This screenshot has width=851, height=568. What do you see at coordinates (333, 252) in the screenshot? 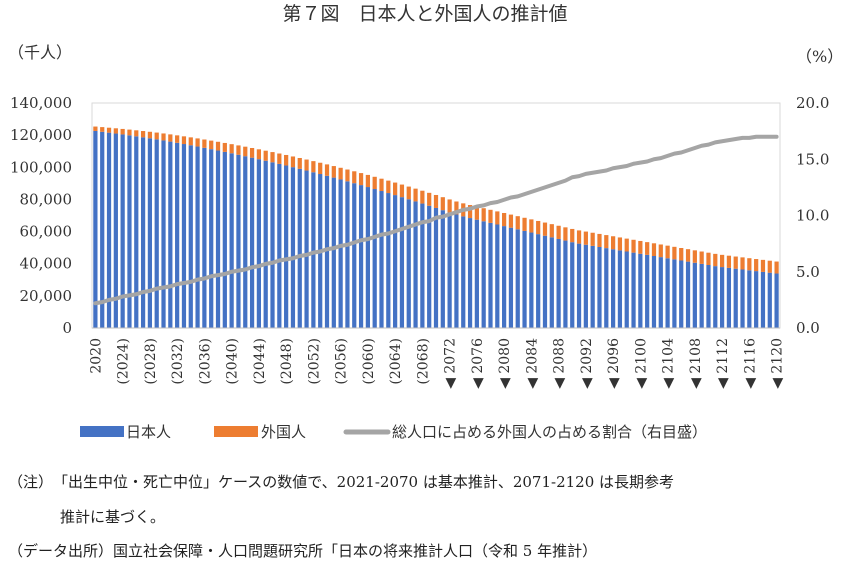
I see `bar-japanese-2055` at bounding box center [333, 252].